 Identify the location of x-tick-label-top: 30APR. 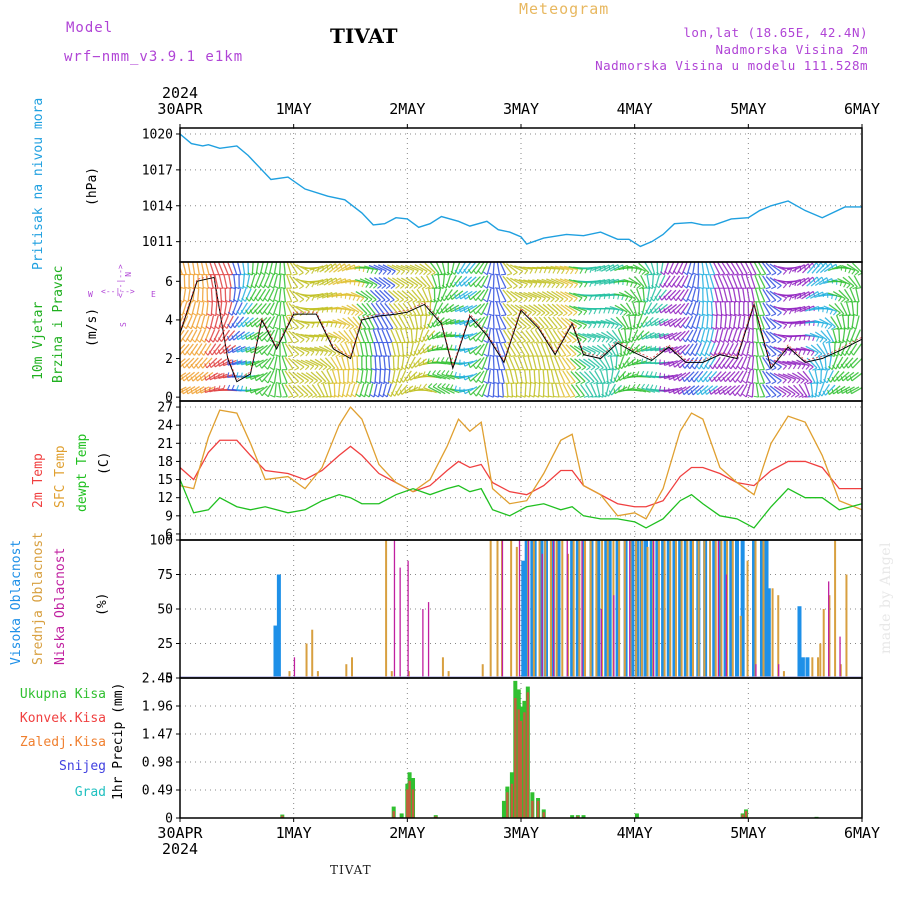
(180, 109).